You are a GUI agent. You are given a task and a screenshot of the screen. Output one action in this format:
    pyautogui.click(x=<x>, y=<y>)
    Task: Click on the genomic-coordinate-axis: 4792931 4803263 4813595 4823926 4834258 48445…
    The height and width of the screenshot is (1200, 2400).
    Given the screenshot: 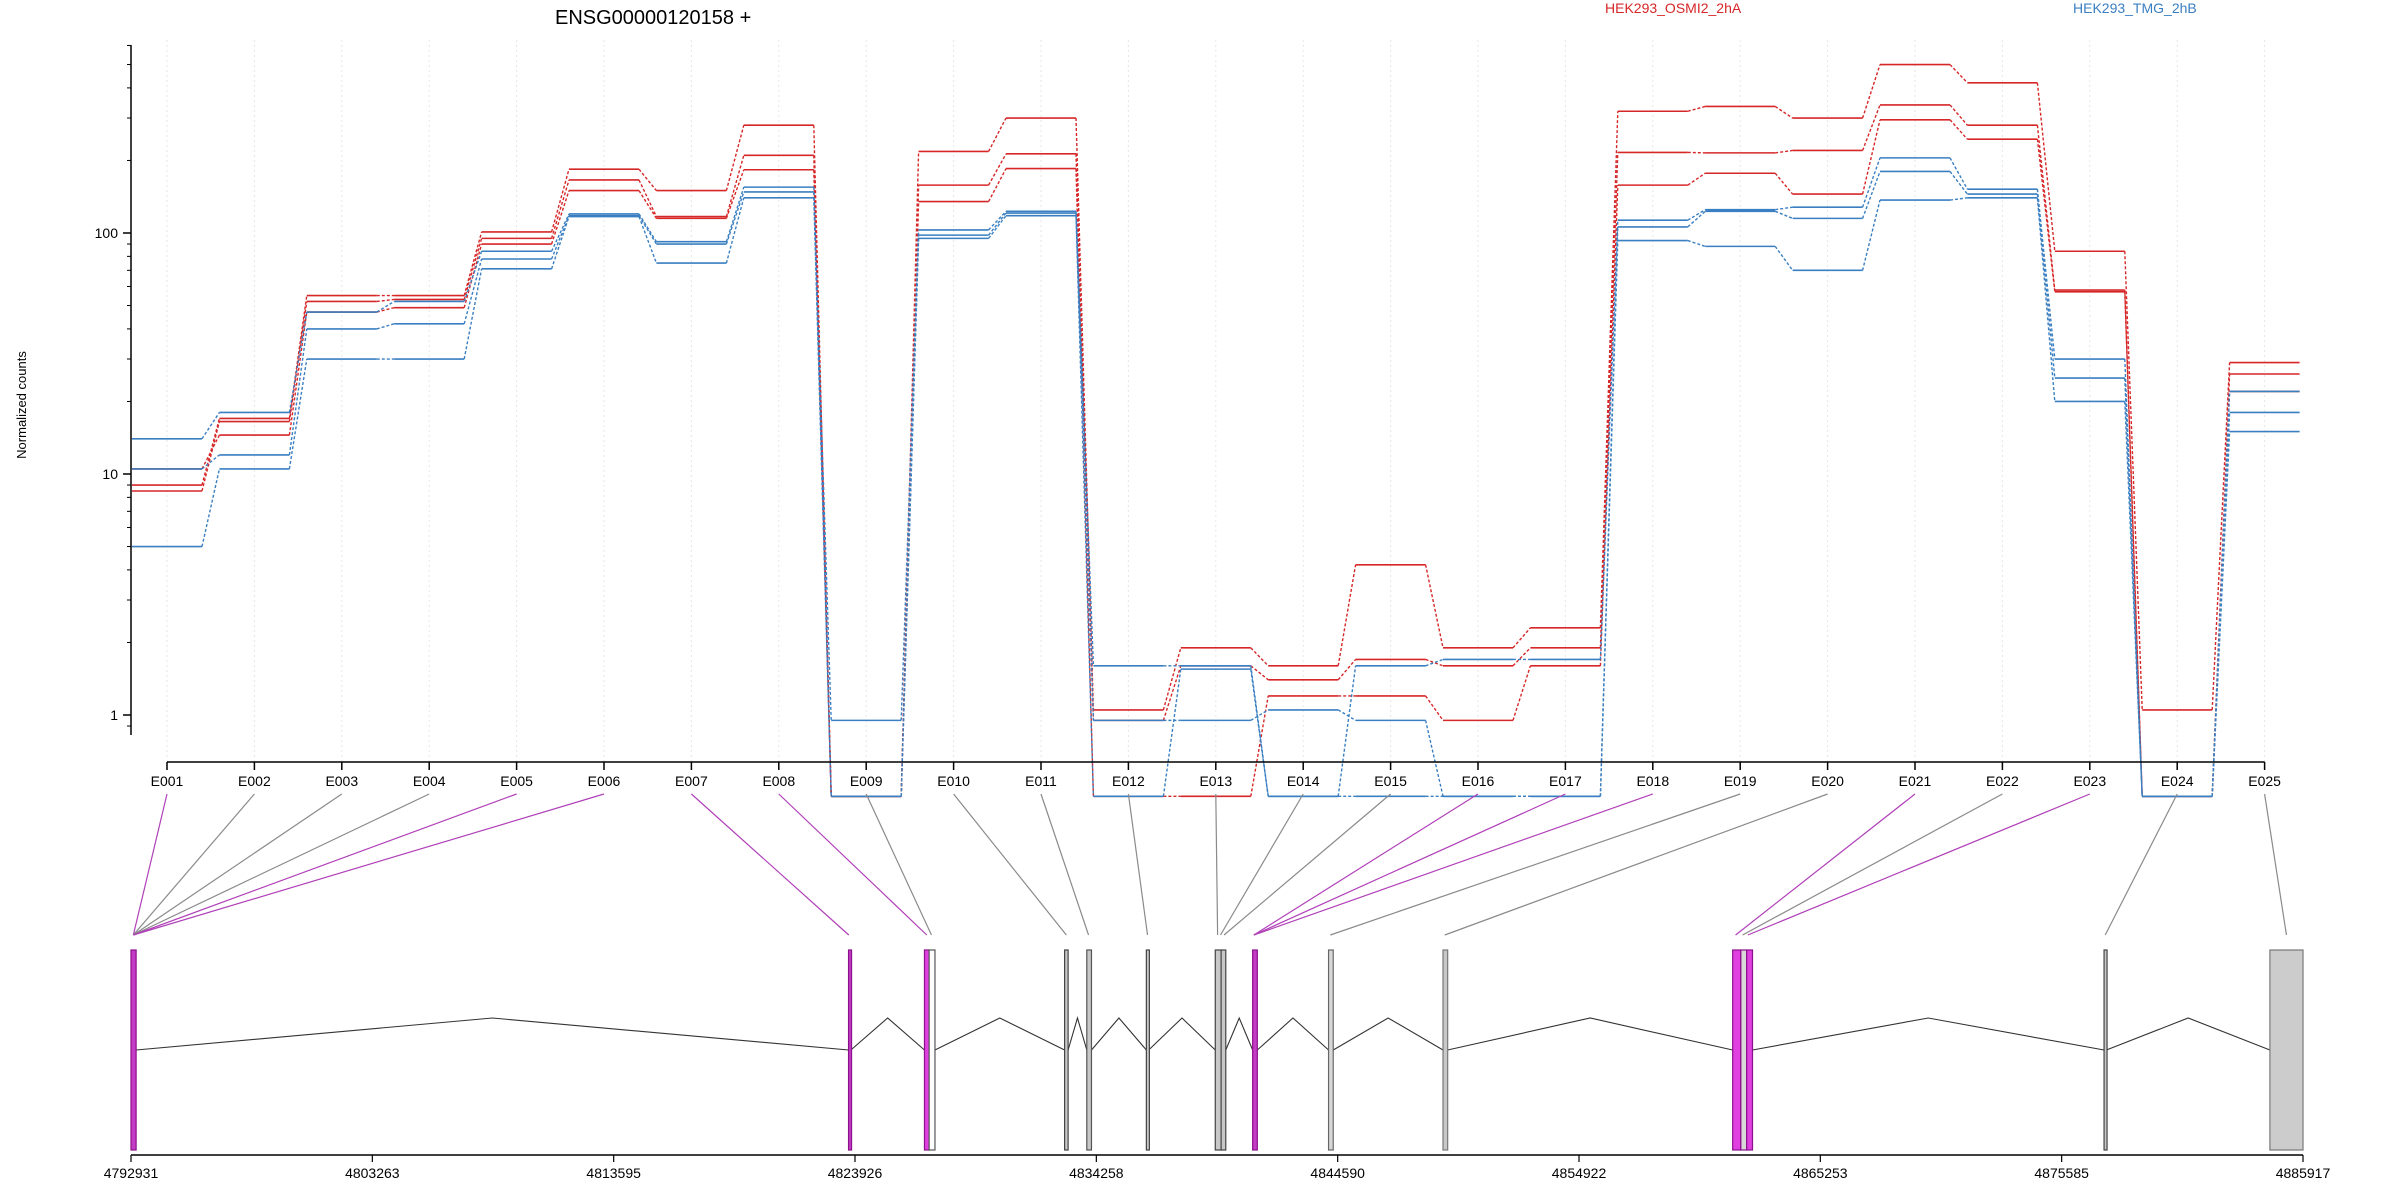 What is the action you would take?
    pyautogui.click(x=1217, y=1167)
    